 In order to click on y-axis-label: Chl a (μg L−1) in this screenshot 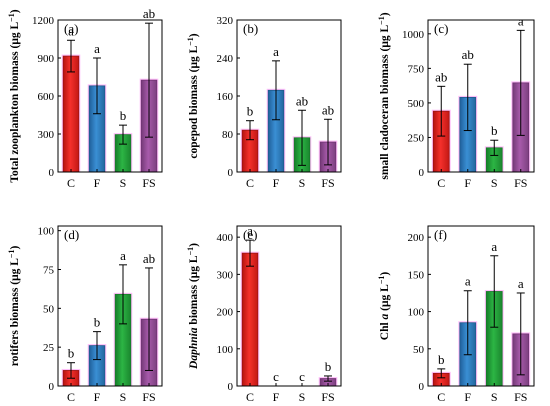, I will do `click(384, 306)`.